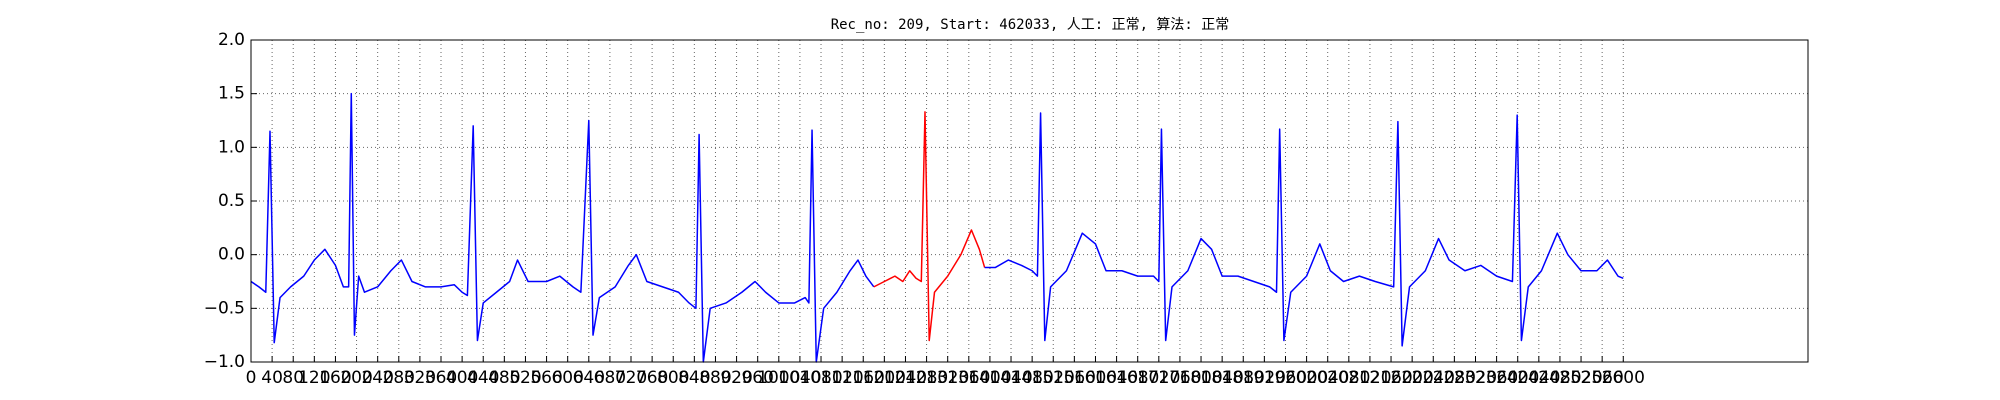  Describe the element at coordinates (335, 378) in the screenshot. I see `x-tick-label: 160` at that location.